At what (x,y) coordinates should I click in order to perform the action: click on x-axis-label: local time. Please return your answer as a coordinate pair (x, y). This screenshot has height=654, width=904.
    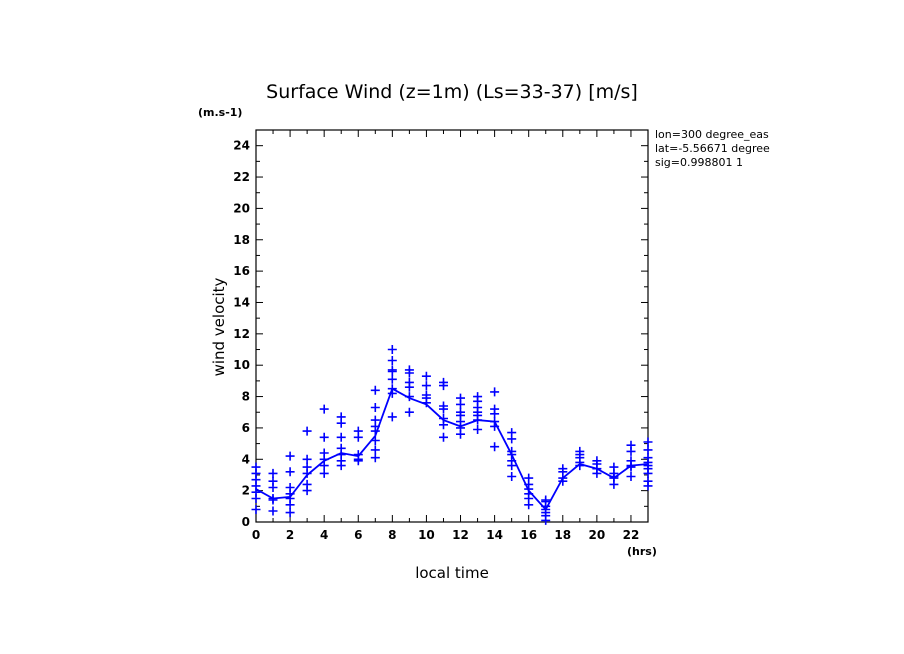
    Looking at the image, I should click on (452, 573).